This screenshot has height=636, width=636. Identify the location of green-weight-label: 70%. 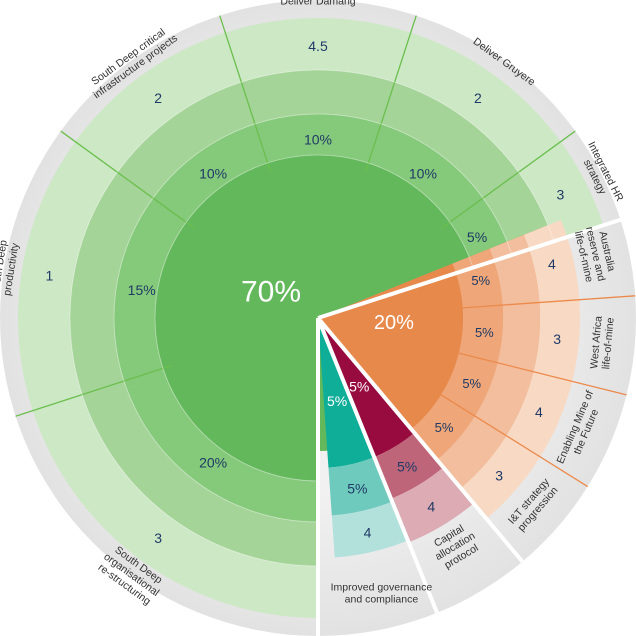
(271, 292).